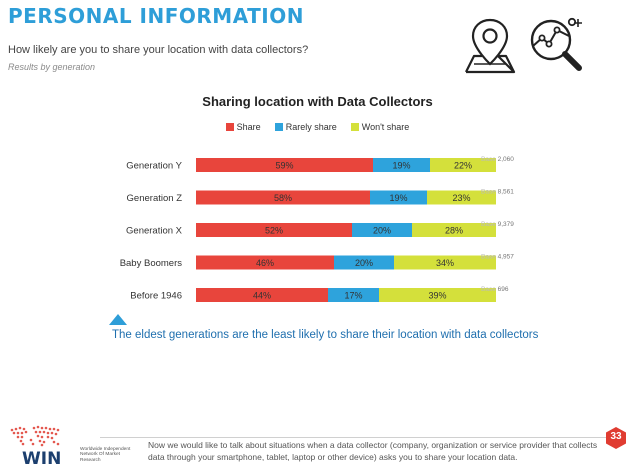 Image resolution: width=635 pixels, height=475 pixels. Describe the element at coordinates (156, 16) in the screenshot. I see `page-title: PERSONAL INFORMATION` at that location.